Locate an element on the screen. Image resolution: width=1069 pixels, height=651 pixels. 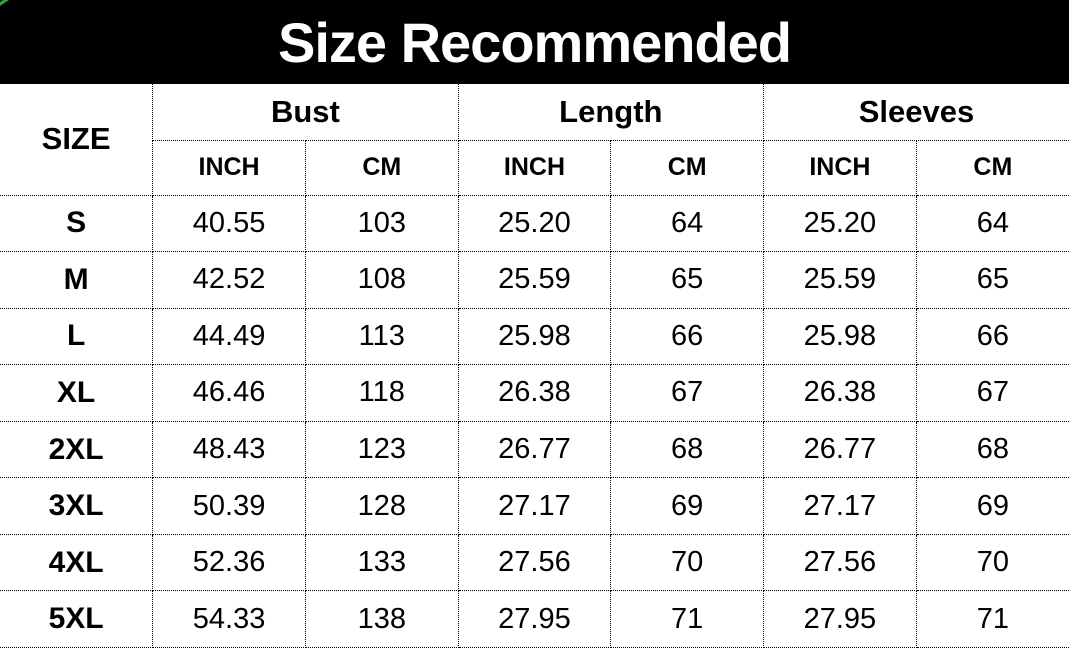
length-inch-value: 27.95 is located at coordinates (534, 619).